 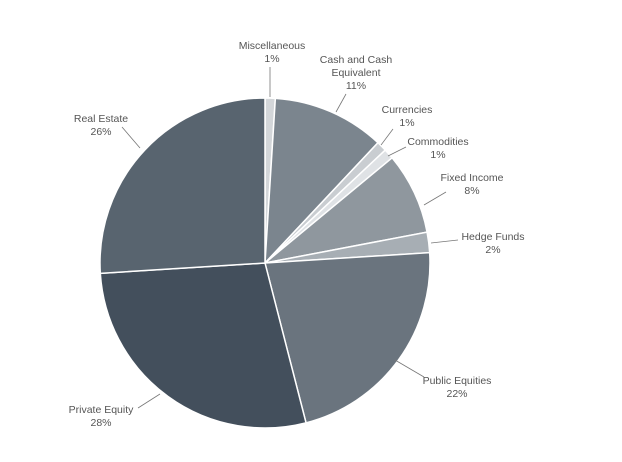 What do you see at coordinates (101, 119) in the screenshot?
I see `slice-name: Real Estate` at bounding box center [101, 119].